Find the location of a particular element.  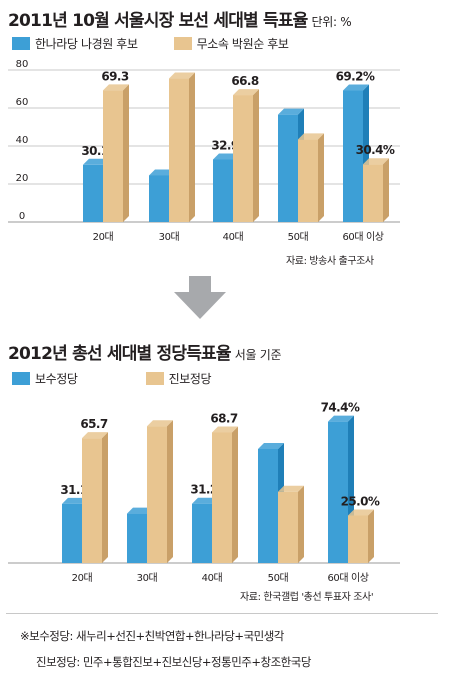

chart2-legend-swatch-tan is located at coordinates (154, 378).